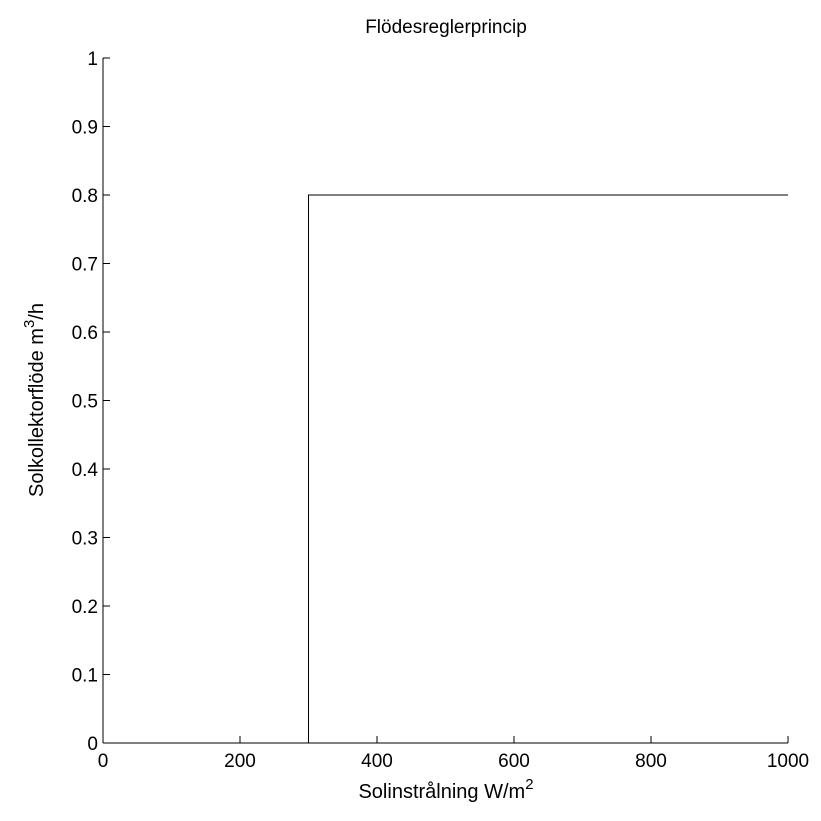  Describe the element at coordinates (377, 761) in the screenshot. I see `x-tick-label: 400` at that location.